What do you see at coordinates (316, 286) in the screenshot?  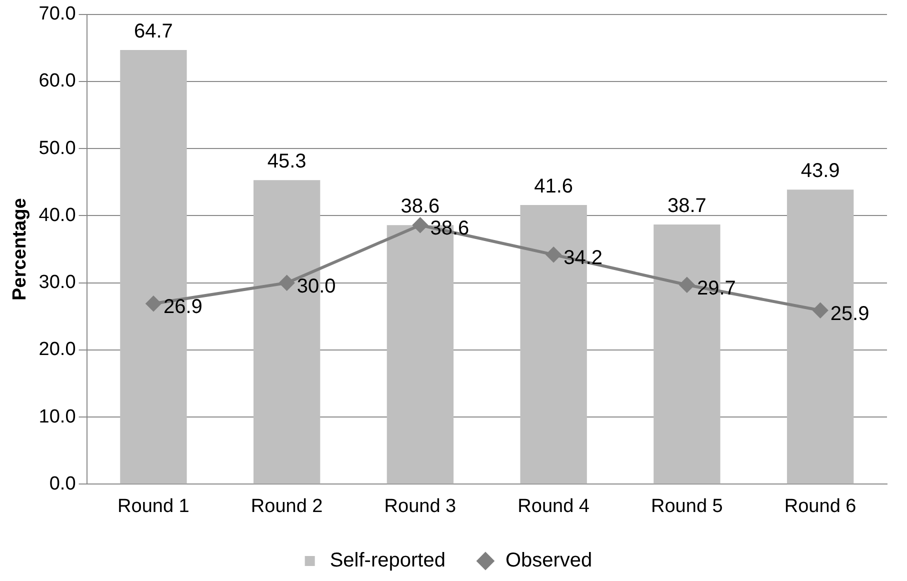 I see `data-label: 30.0` at bounding box center [316, 286].